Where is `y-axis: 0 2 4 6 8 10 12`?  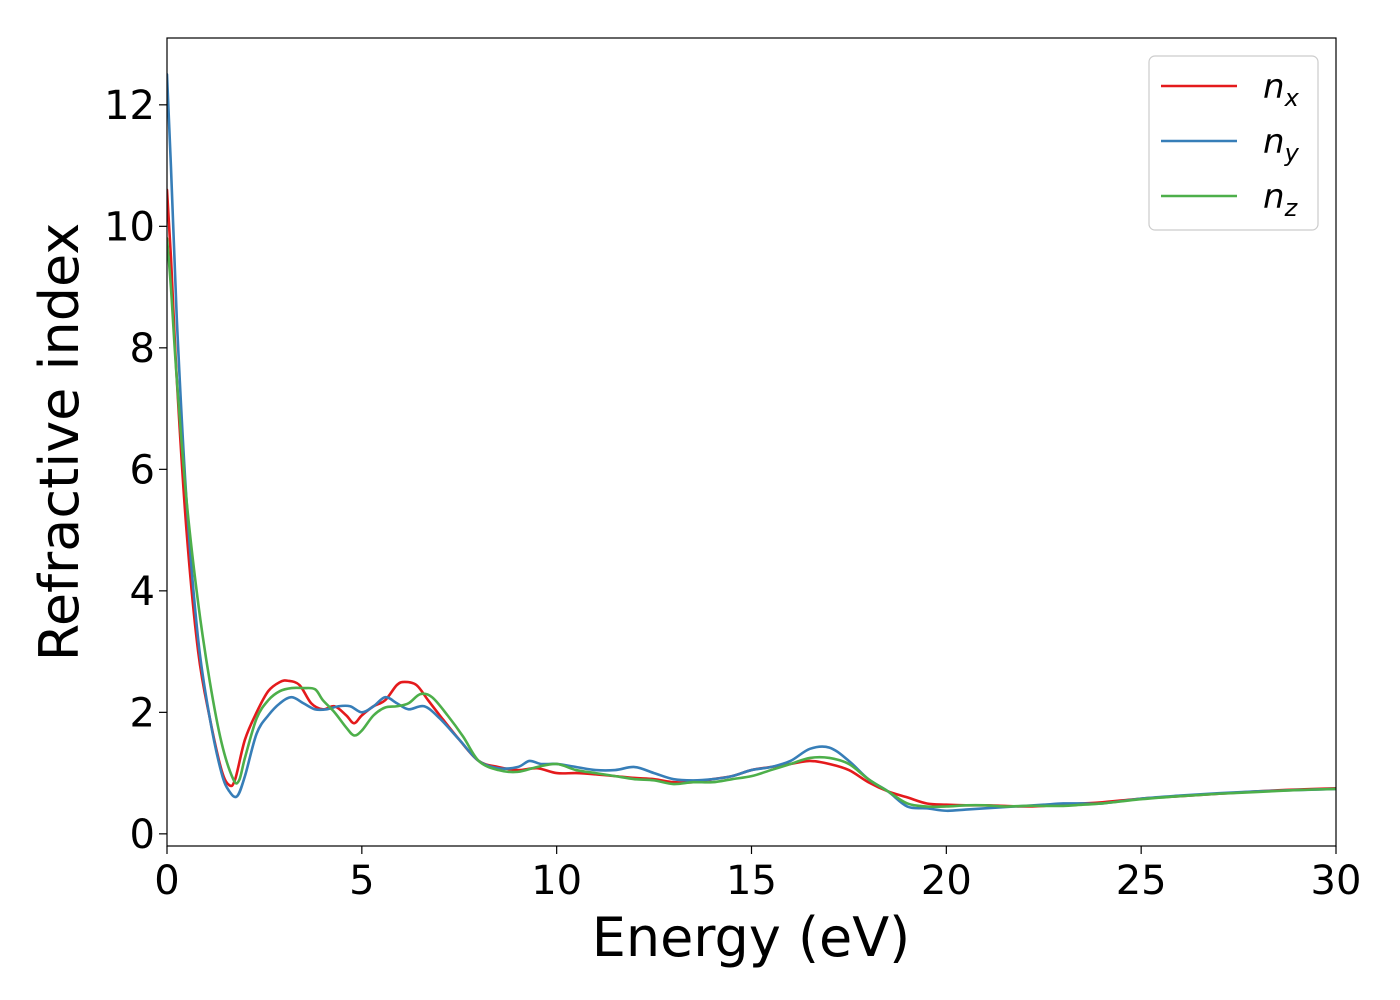 y-axis: 0 2 4 6 8 10 12 is located at coordinates (135, 470).